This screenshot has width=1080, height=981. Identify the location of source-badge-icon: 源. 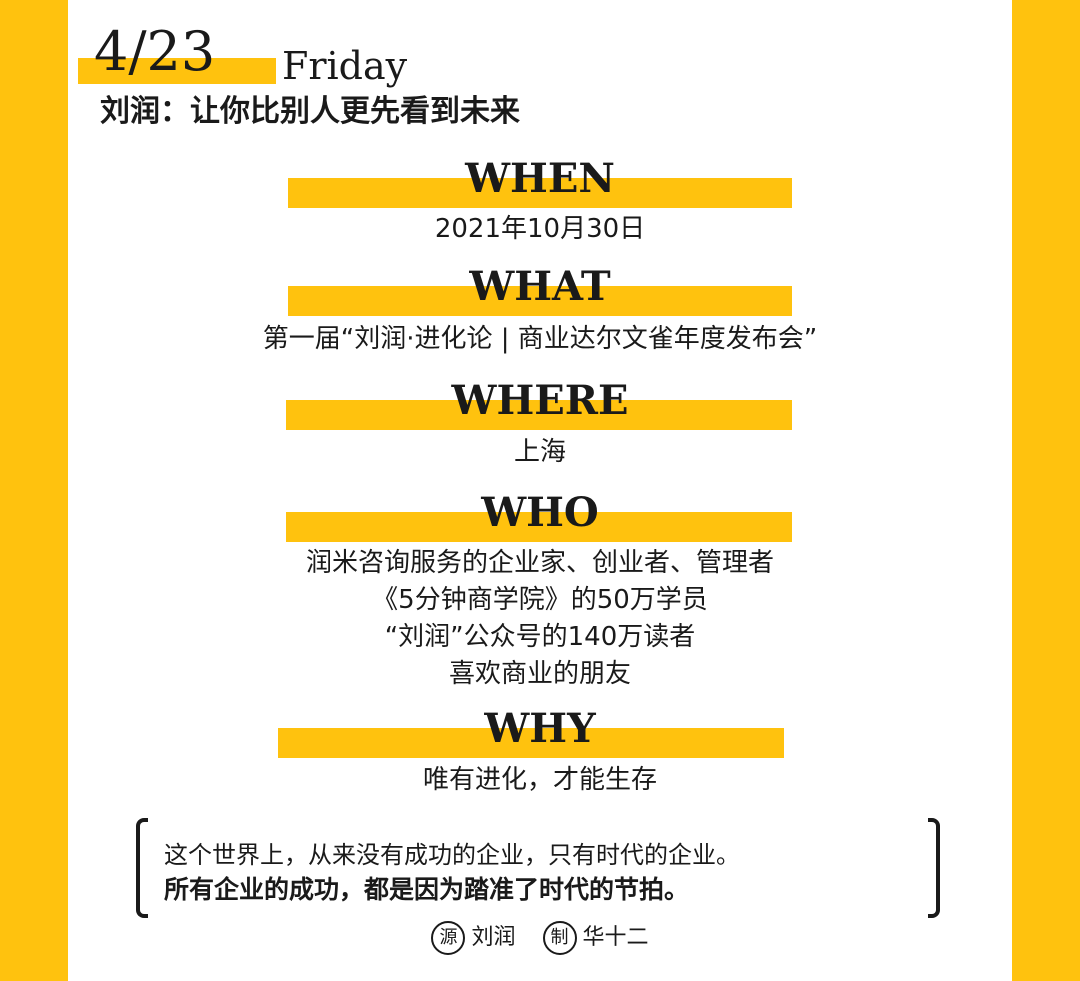
(448, 938).